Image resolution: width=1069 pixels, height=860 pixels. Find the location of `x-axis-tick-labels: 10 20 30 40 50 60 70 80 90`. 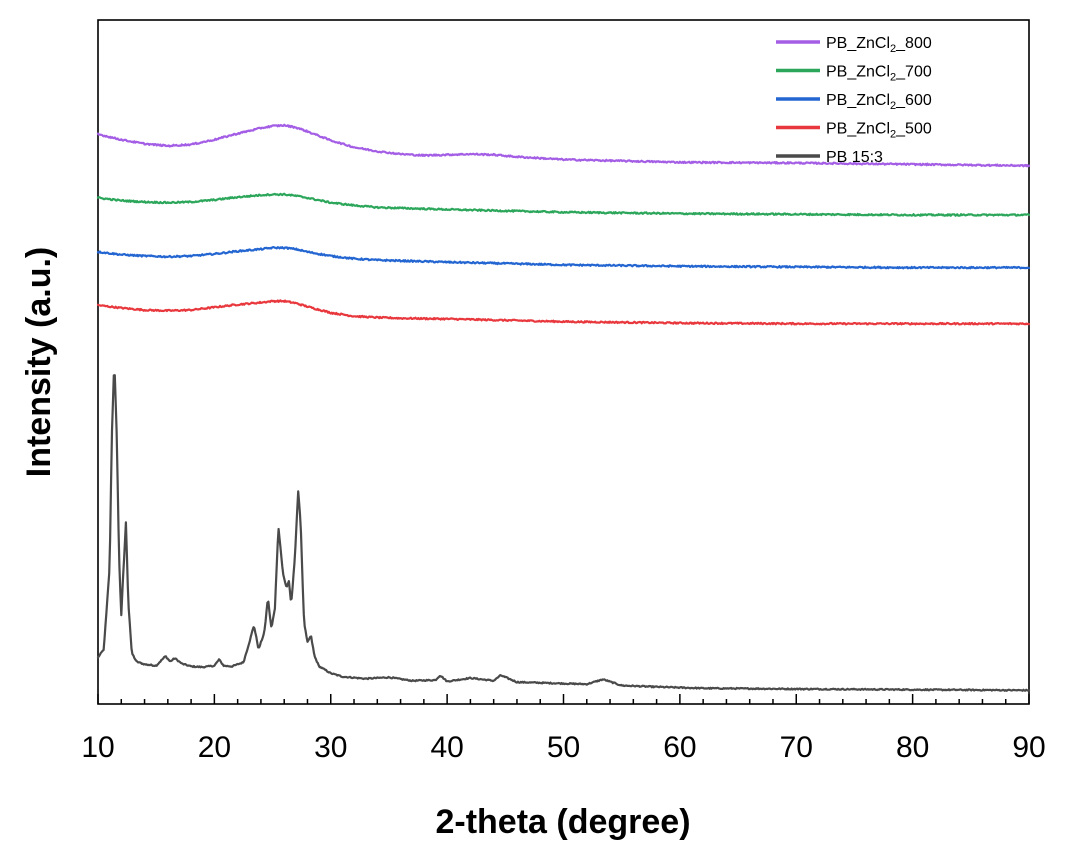

x-axis-tick-labels: 10 20 30 40 50 60 70 80 90 is located at coordinates (563, 747).